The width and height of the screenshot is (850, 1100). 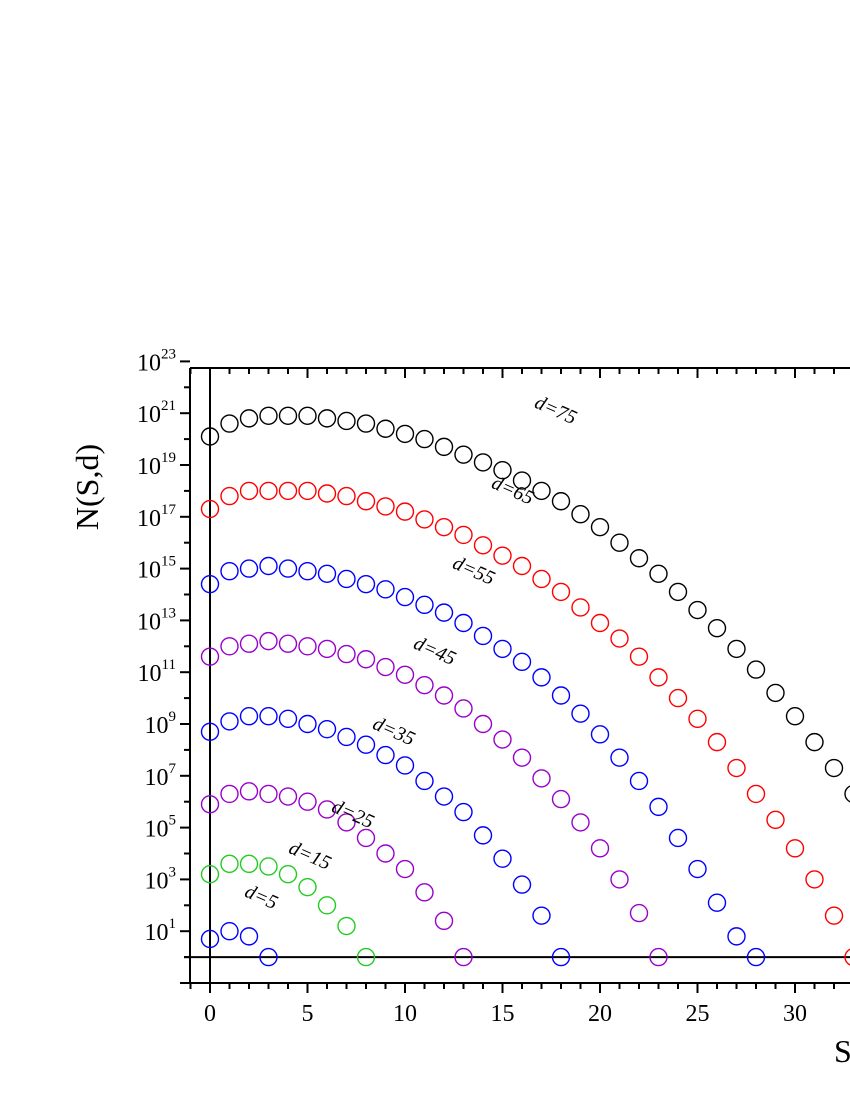 What do you see at coordinates (405, 1014) in the screenshot?
I see `x-tick-label: 10` at bounding box center [405, 1014].